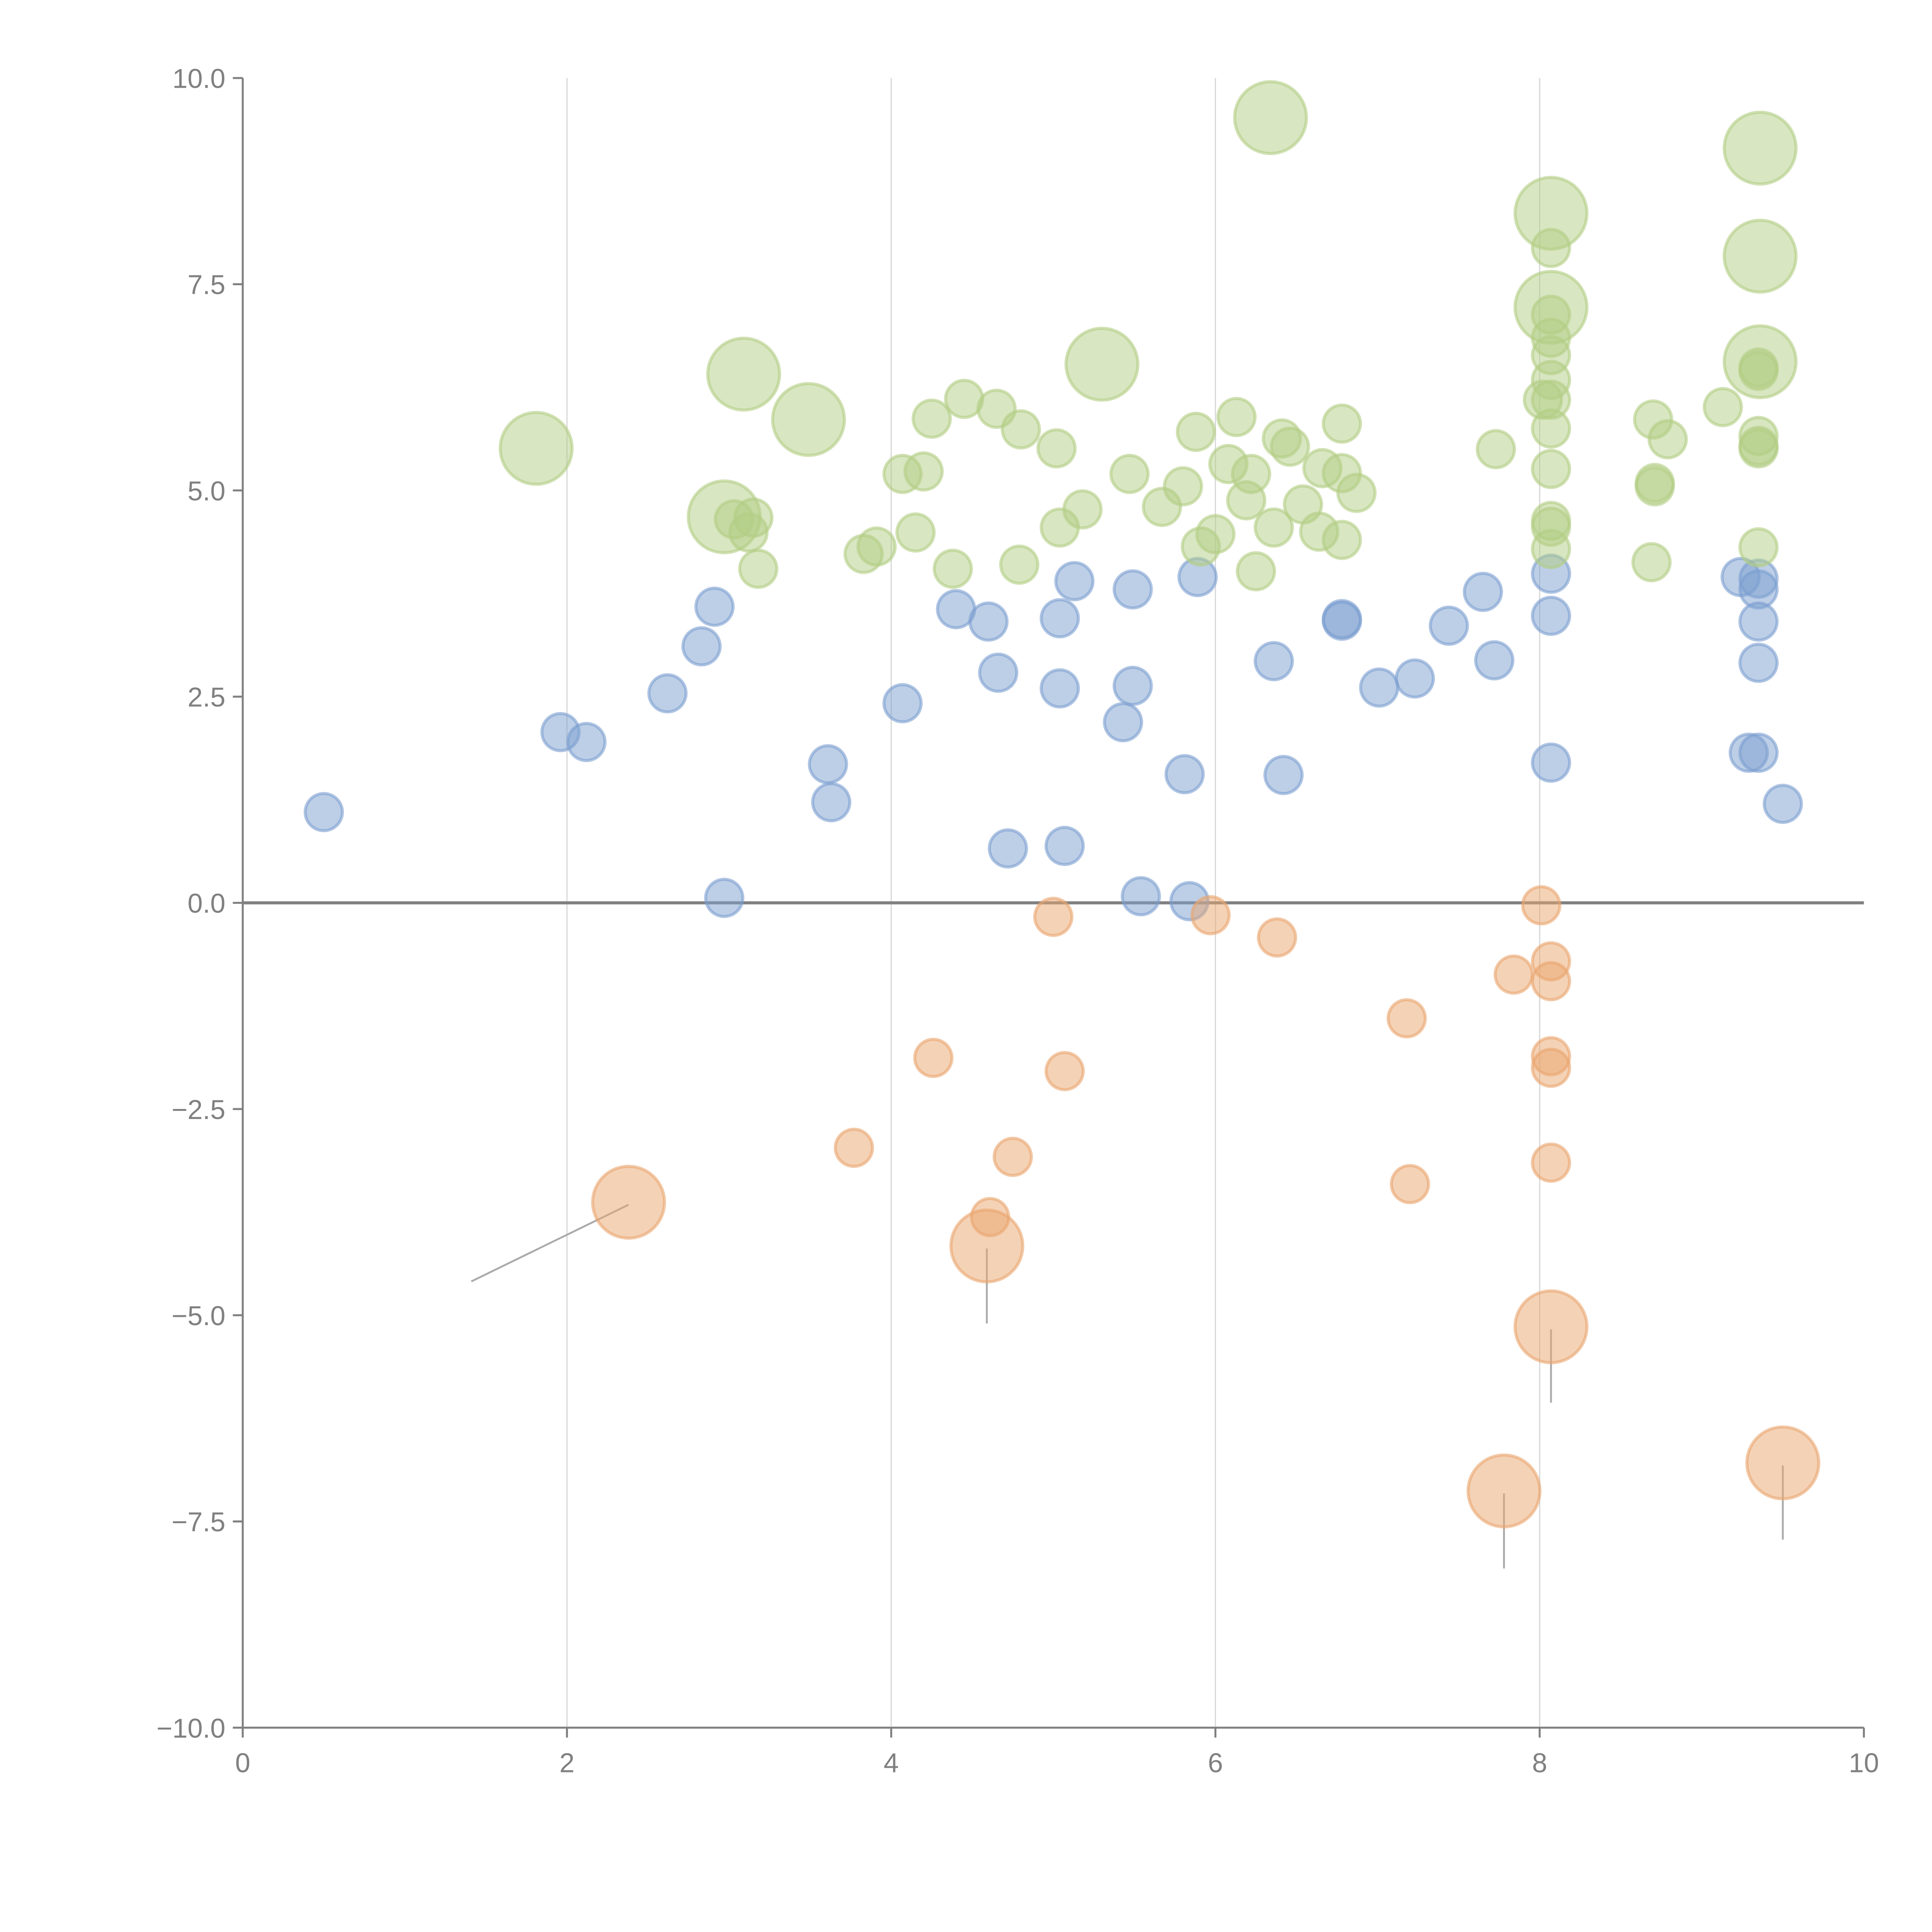 The height and width of the screenshot is (1932, 1932). What do you see at coordinates (1053, 738) in the screenshot?
I see `series-blue` at bounding box center [1053, 738].